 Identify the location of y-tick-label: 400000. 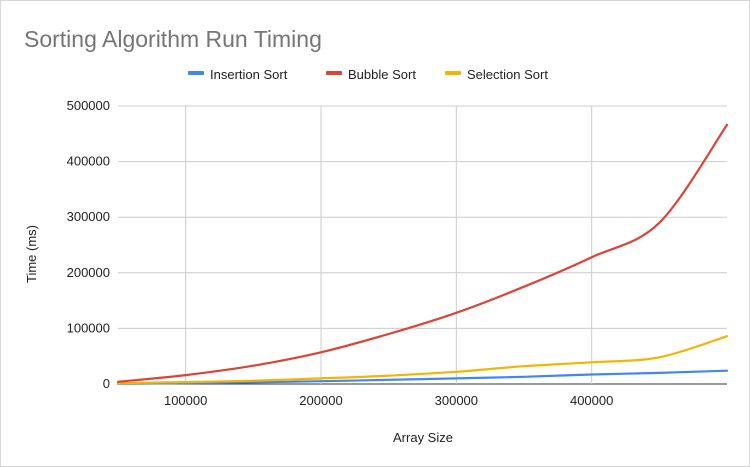
(88, 161).